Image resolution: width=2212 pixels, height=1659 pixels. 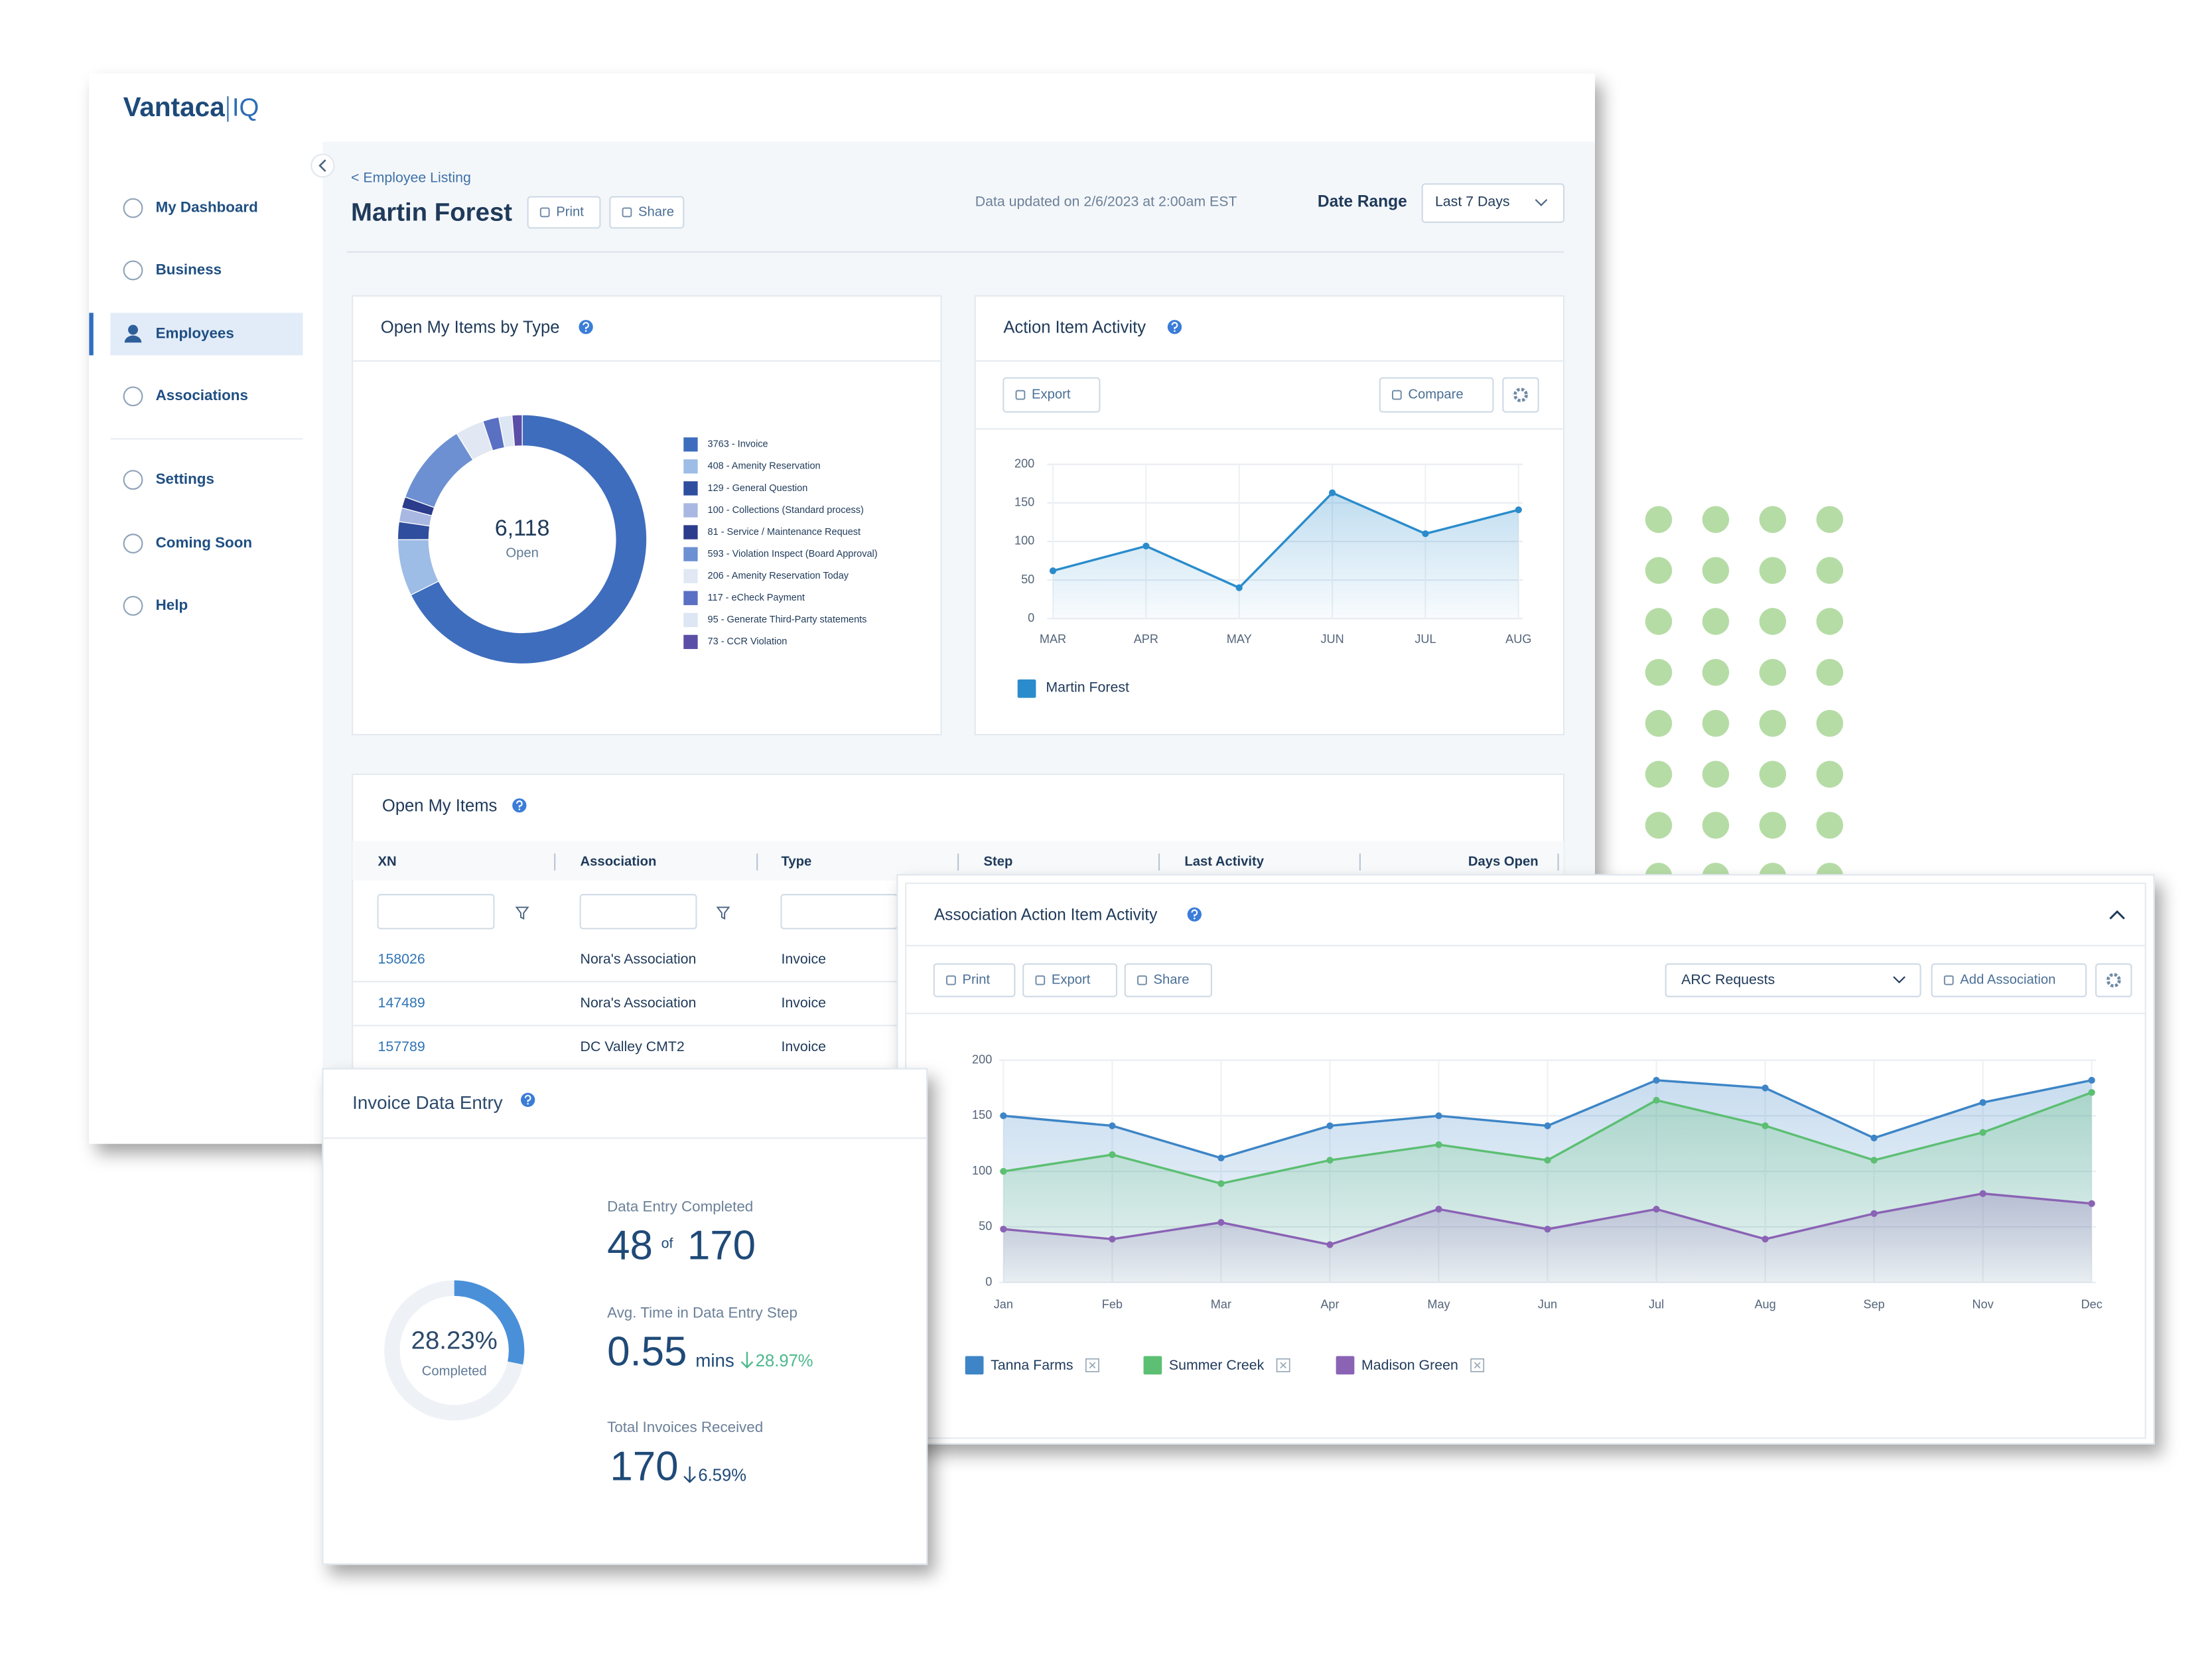 I want to click on nav-item: Settings, so click(x=185, y=478).